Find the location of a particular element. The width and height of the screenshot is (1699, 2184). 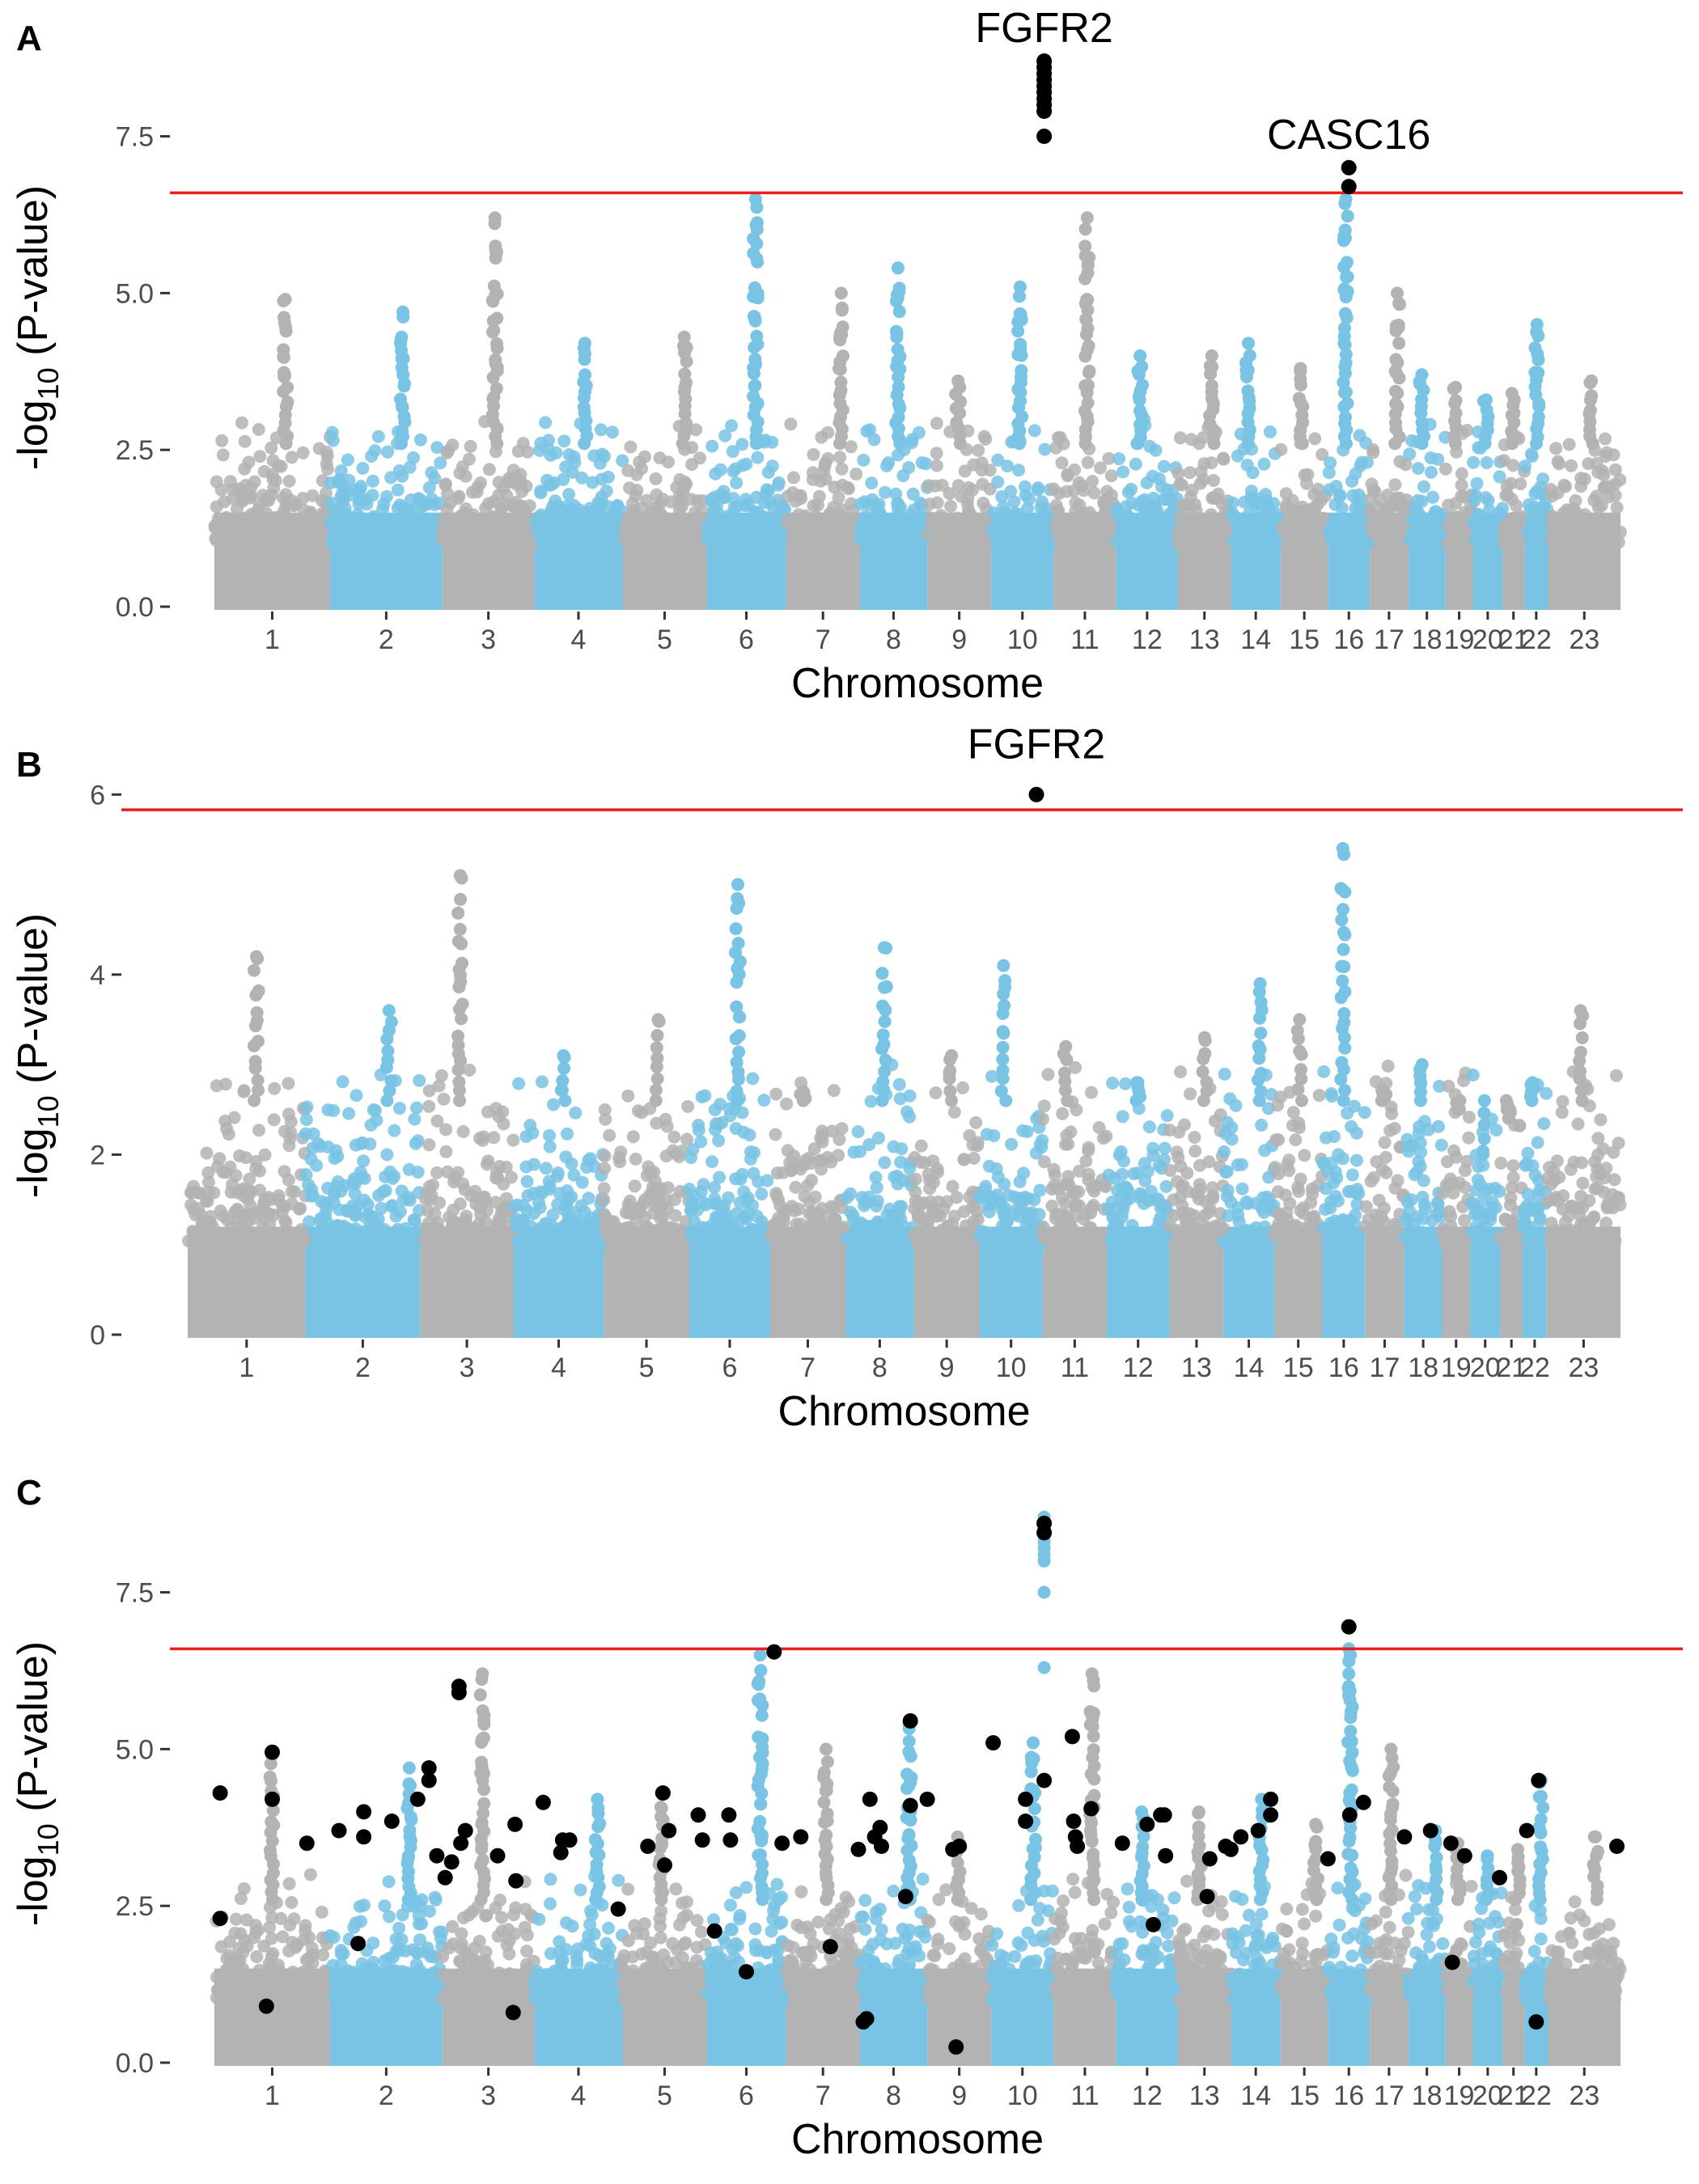

x-axis-title: Chromosome is located at coordinates (903, 1411).